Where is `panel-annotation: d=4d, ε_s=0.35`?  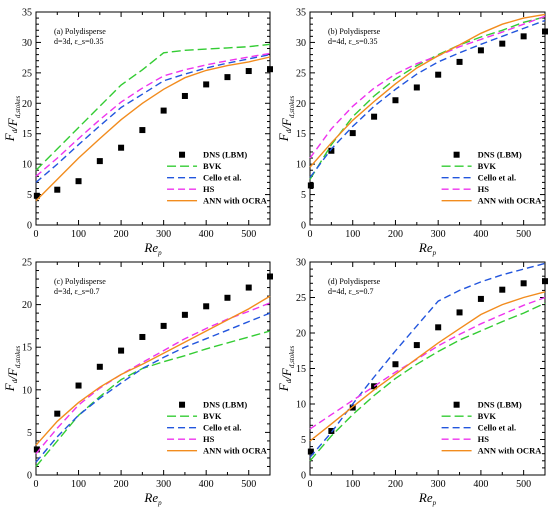
panel-annotation: d=4d, ε_s=0.35 is located at coordinates (353, 41).